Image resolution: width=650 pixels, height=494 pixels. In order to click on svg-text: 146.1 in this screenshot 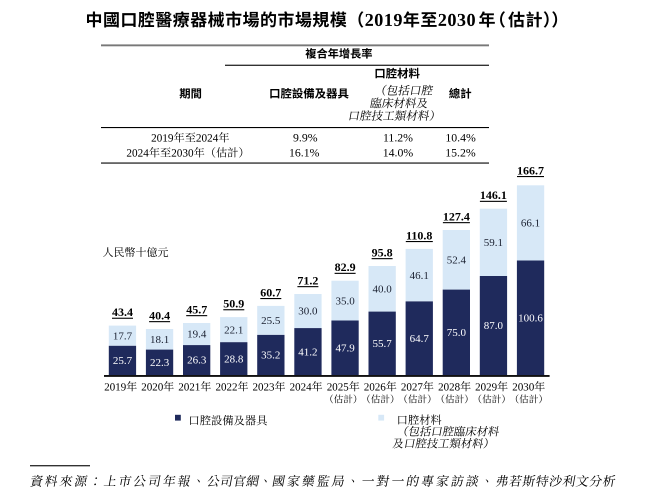, I will do `click(493, 195)`.